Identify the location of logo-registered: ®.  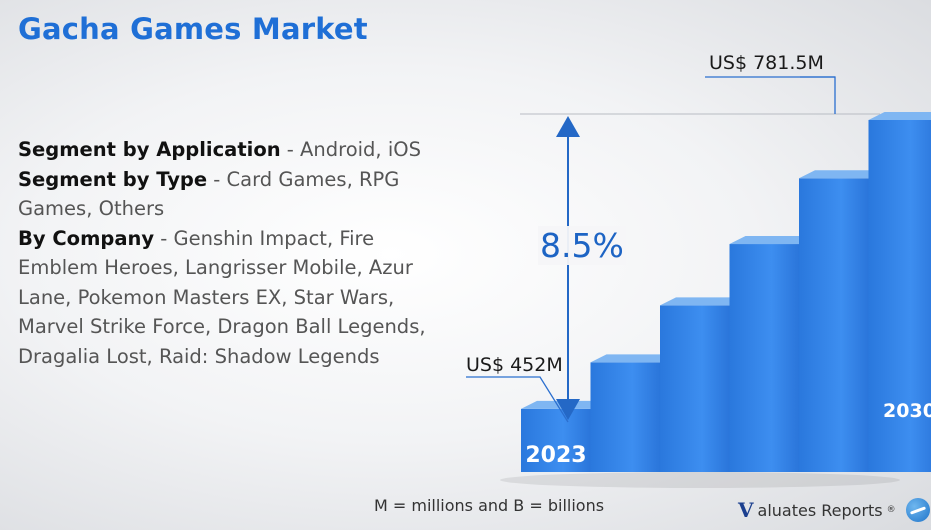
(891, 510).